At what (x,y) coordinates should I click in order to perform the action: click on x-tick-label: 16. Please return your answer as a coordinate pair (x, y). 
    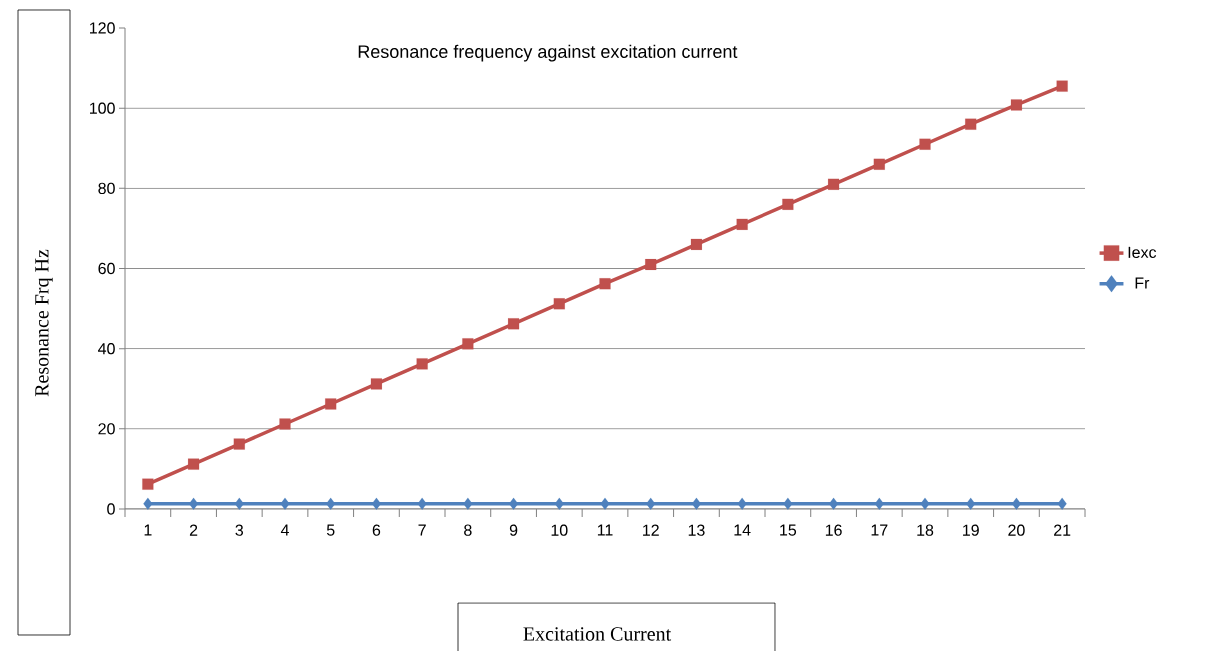
    Looking at the image, I should click on (833, 530).